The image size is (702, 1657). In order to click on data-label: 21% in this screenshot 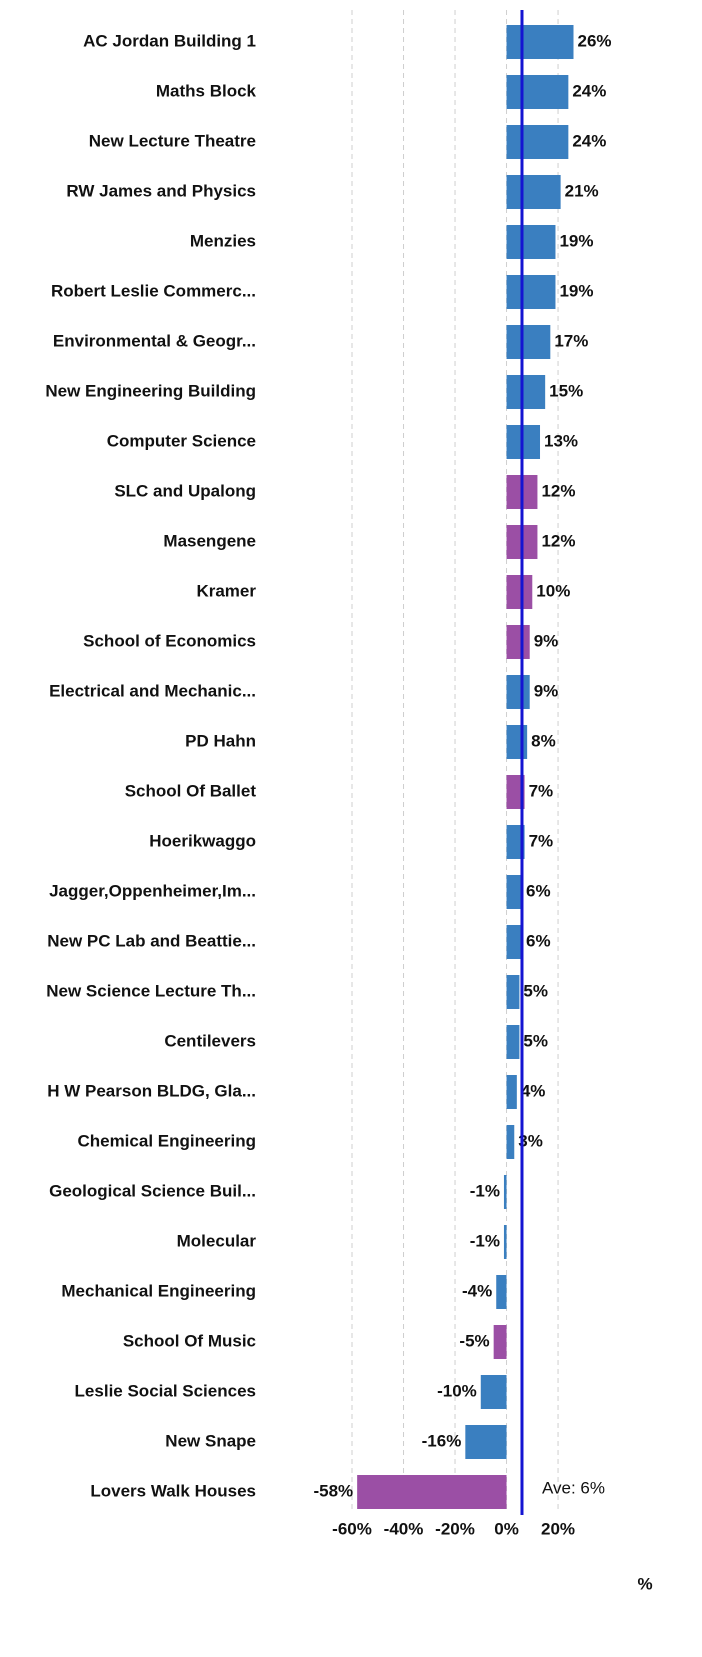, I will do `click(582, 190)`.